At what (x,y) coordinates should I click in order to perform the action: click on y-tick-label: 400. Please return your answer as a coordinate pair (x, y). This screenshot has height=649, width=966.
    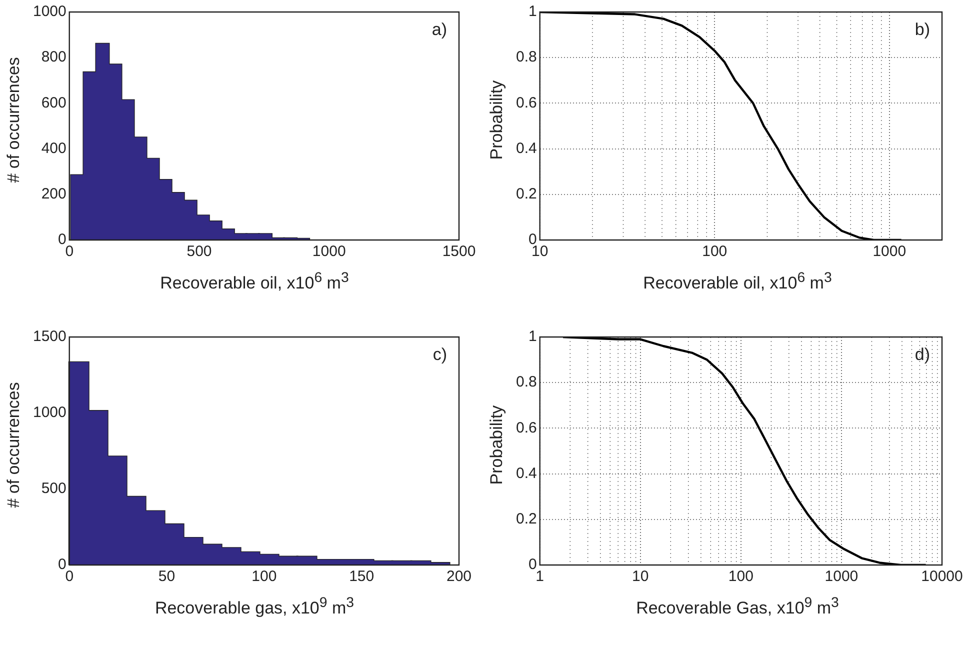
    Looking at the image, I should click on (53, 148).